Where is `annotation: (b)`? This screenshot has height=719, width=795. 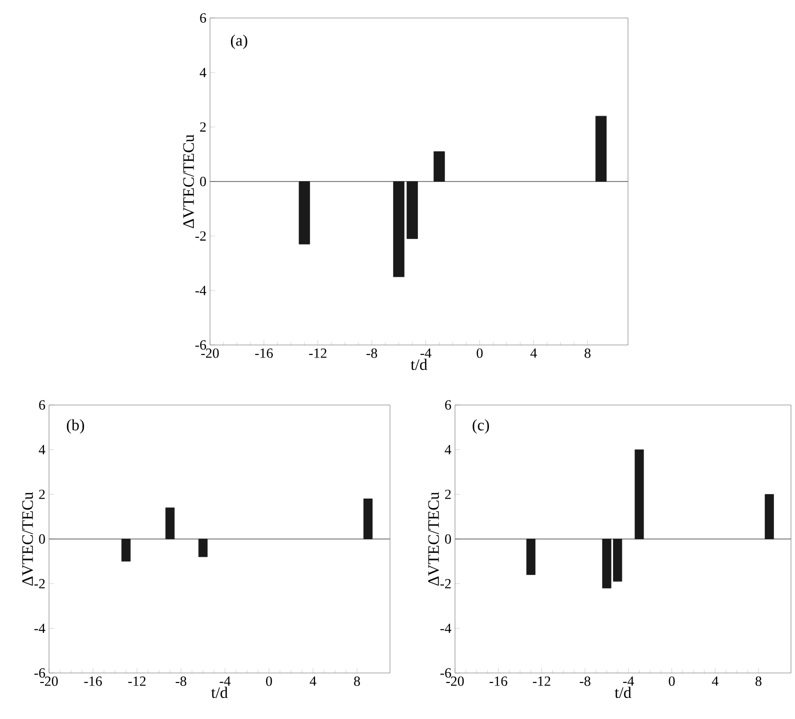
annotation: (b) is located at coordinates (75, 426).